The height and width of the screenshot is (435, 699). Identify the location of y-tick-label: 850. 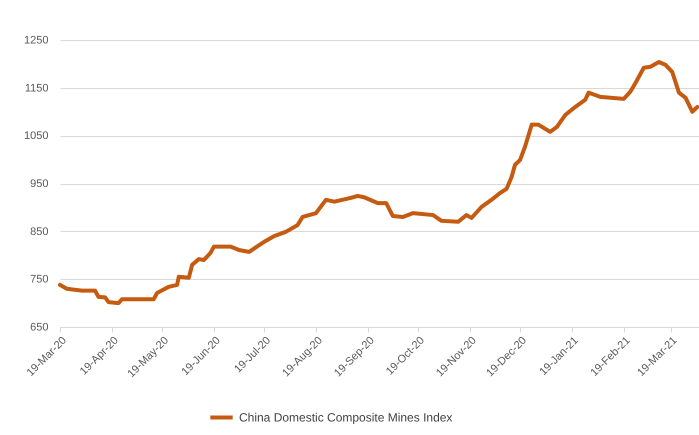
(39, 232).